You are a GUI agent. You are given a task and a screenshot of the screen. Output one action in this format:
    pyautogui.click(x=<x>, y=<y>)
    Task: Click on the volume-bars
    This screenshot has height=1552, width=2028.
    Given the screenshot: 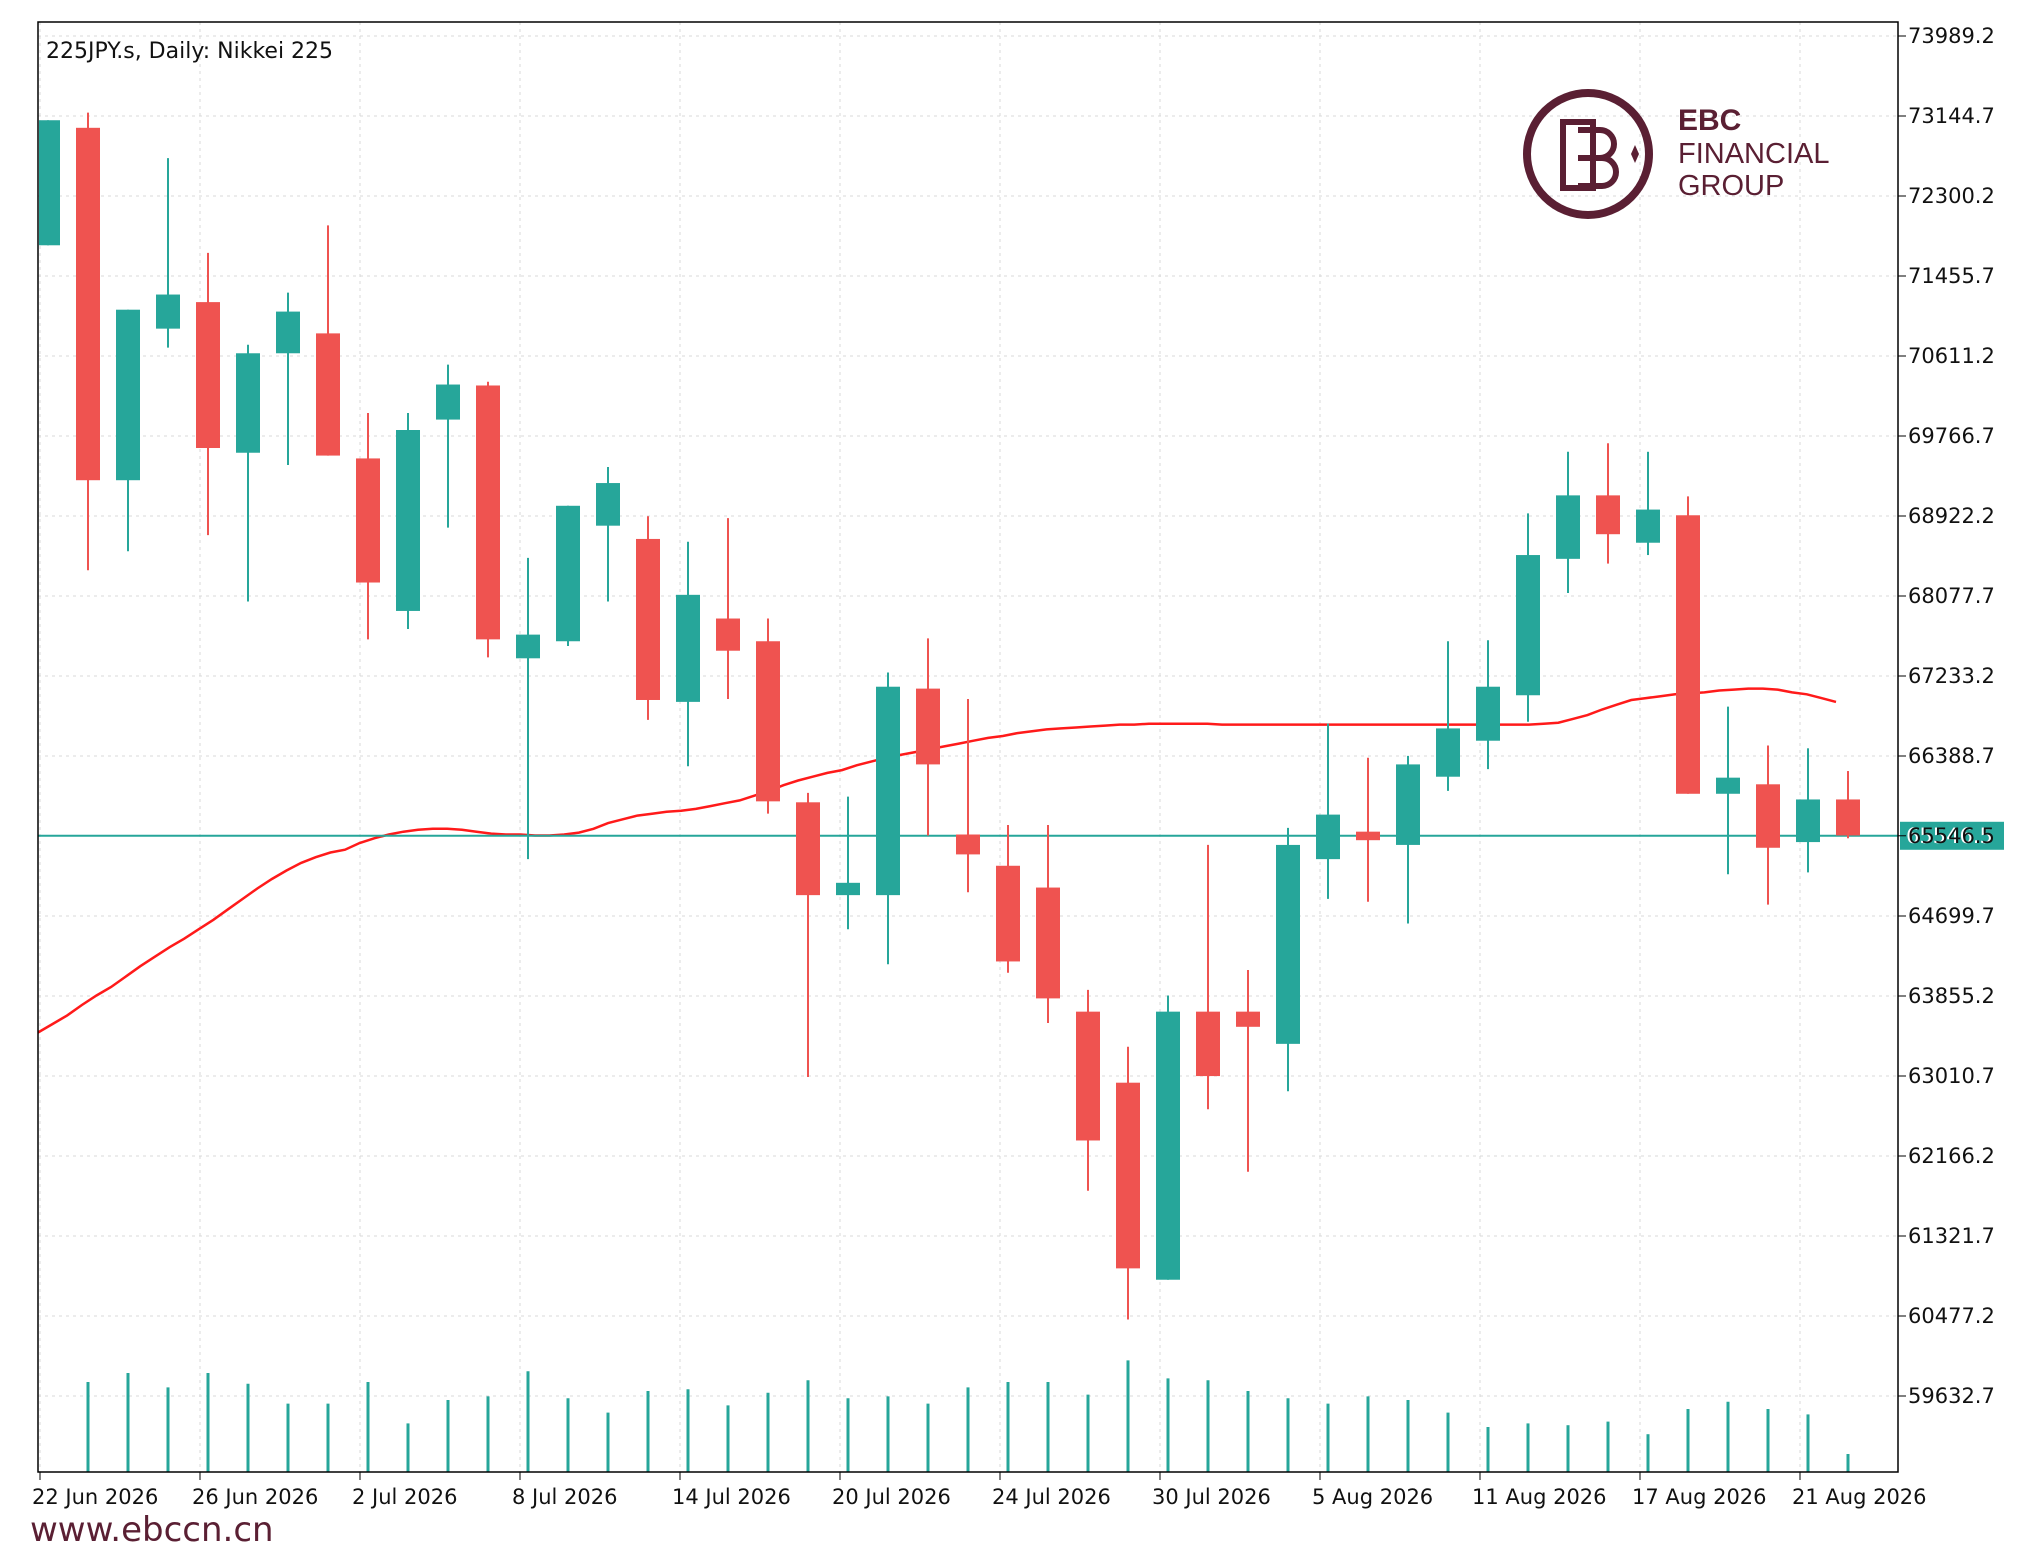 What is the action you would take?
    pyautogui.click(x=968, y=1416)
    